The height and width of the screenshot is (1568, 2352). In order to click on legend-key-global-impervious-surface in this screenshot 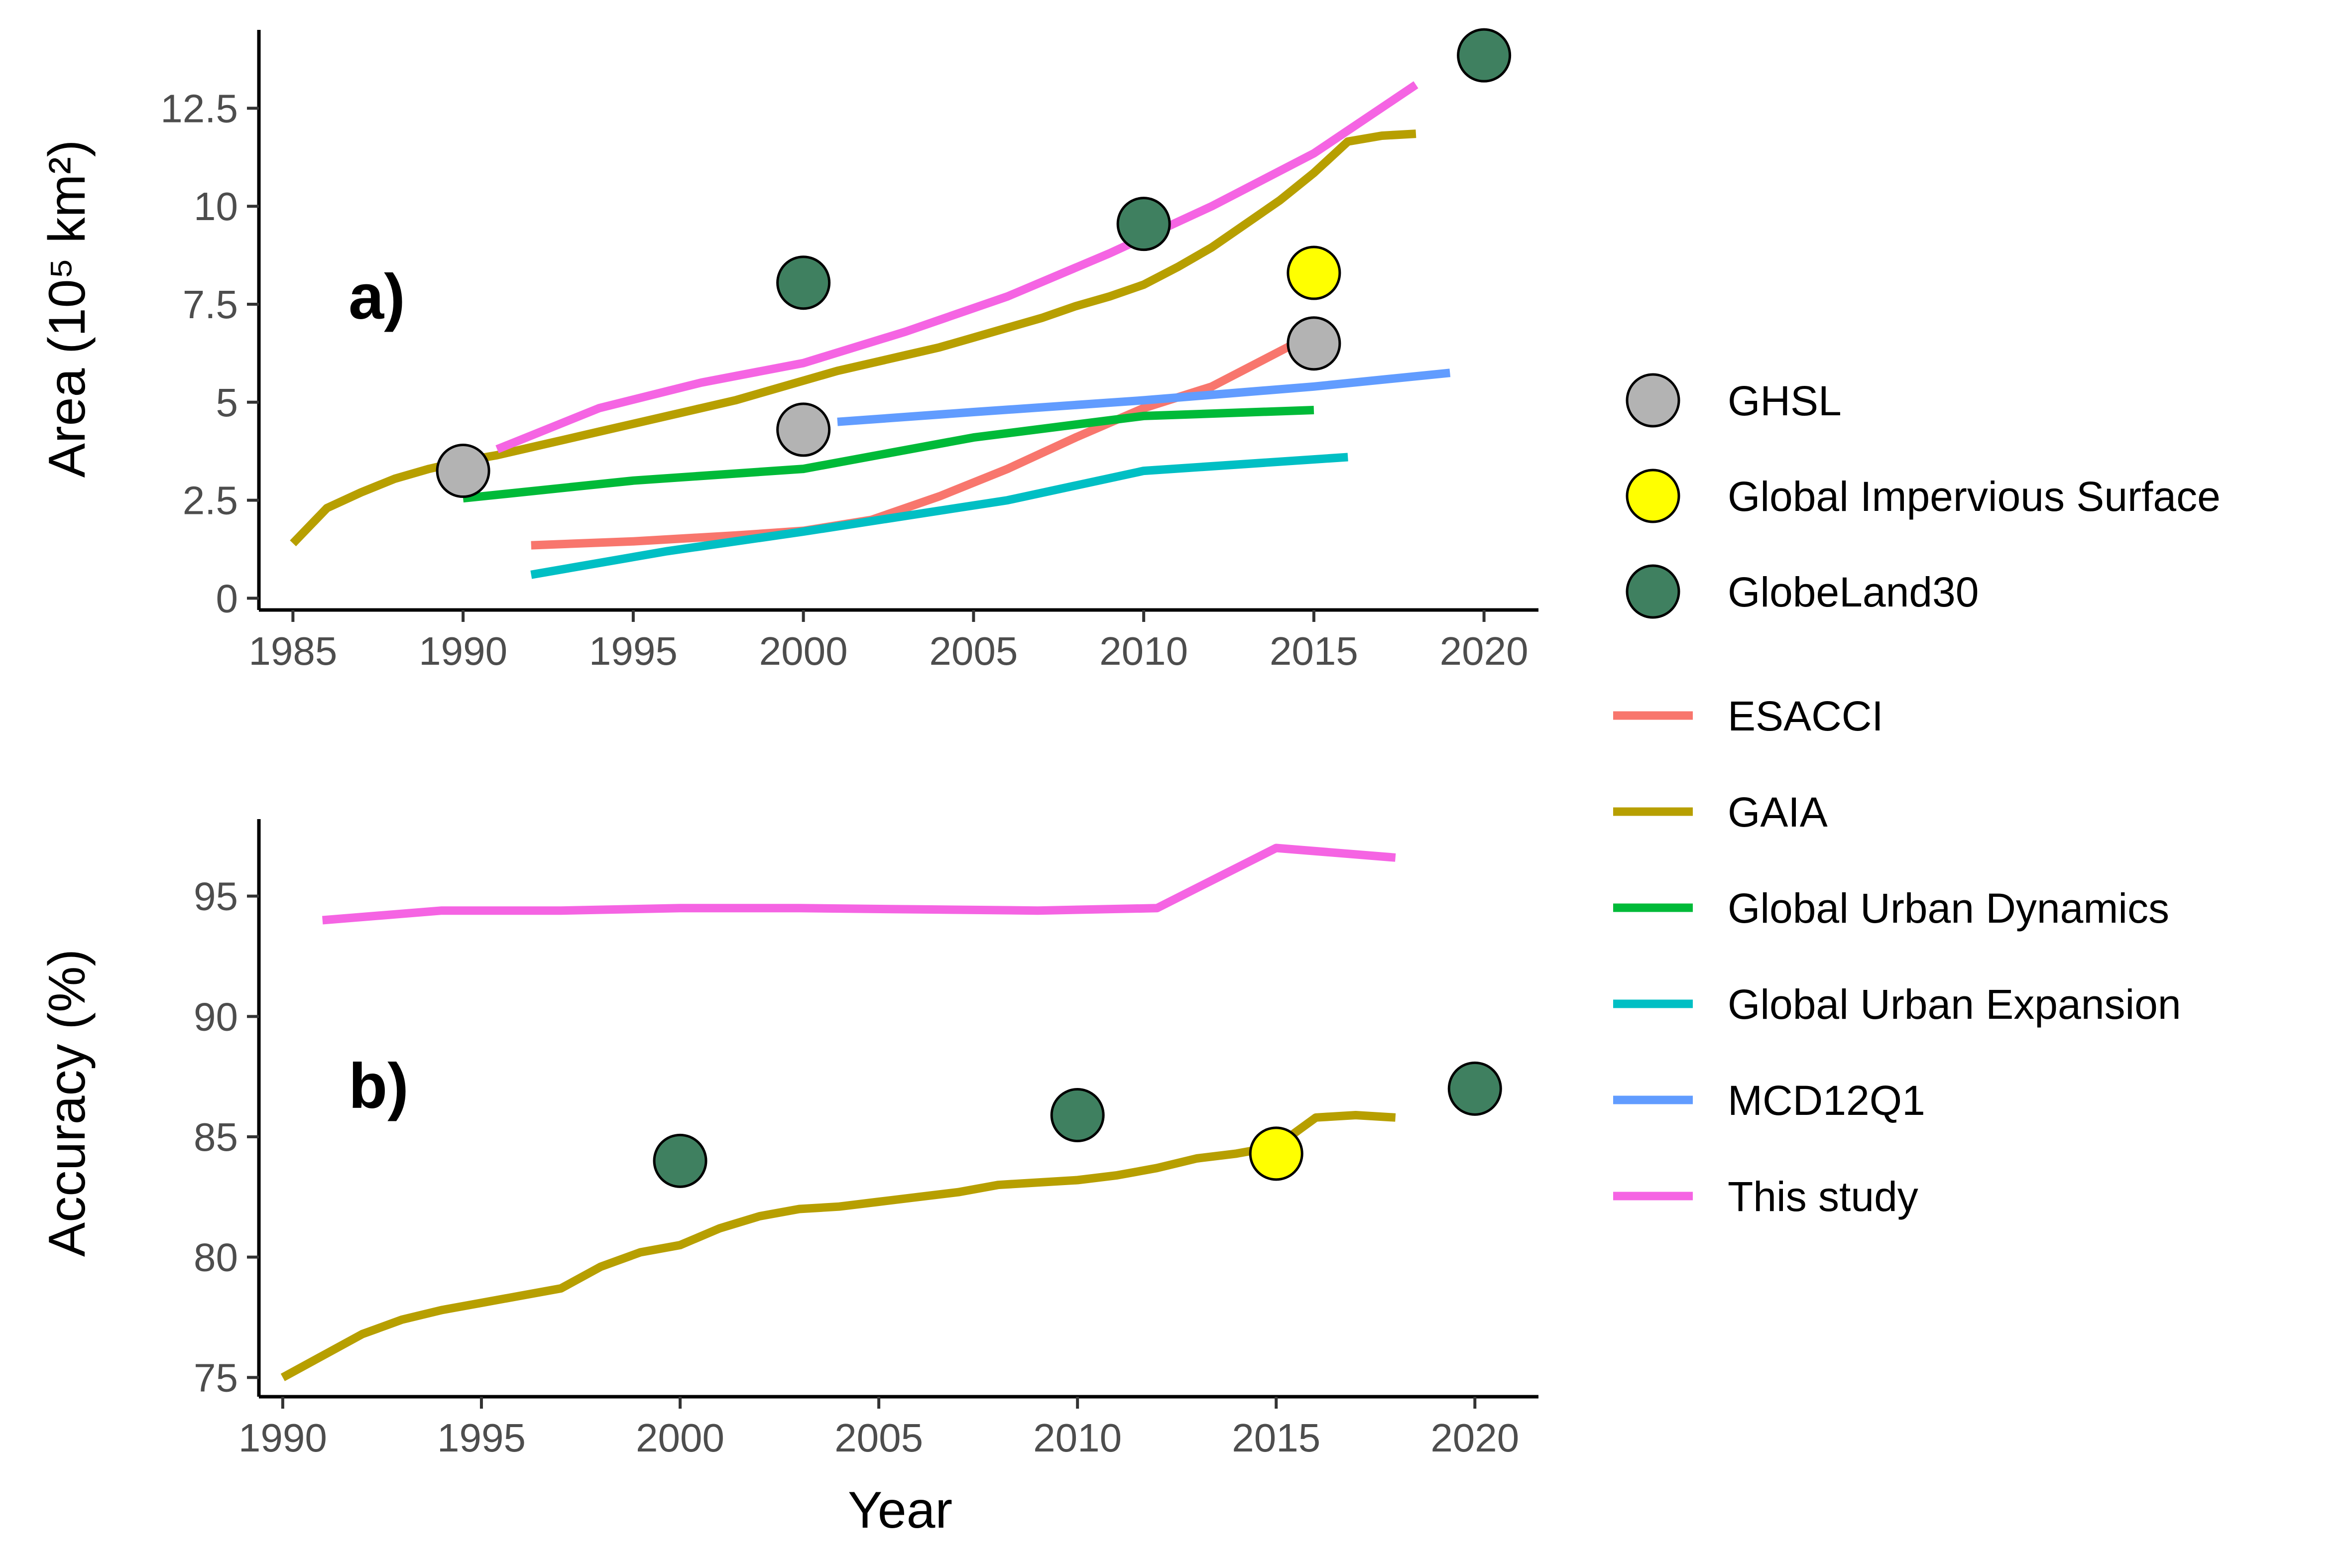, I will do `click(1653, 496)`.